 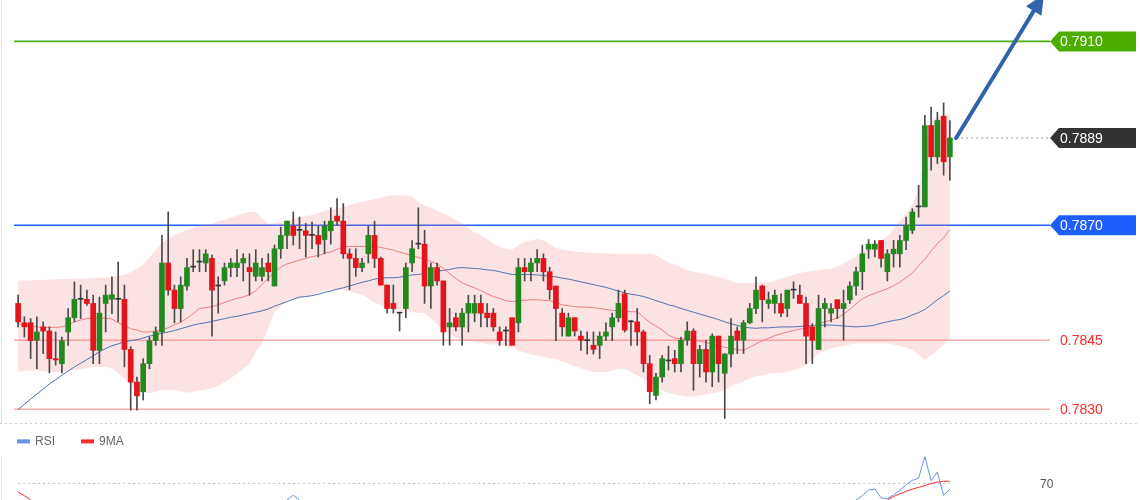 What do you see at coordinates (1082, 225) in the screenshot?
I see `y-tick-label: 0.7870` at bounding box center [1082, 225].